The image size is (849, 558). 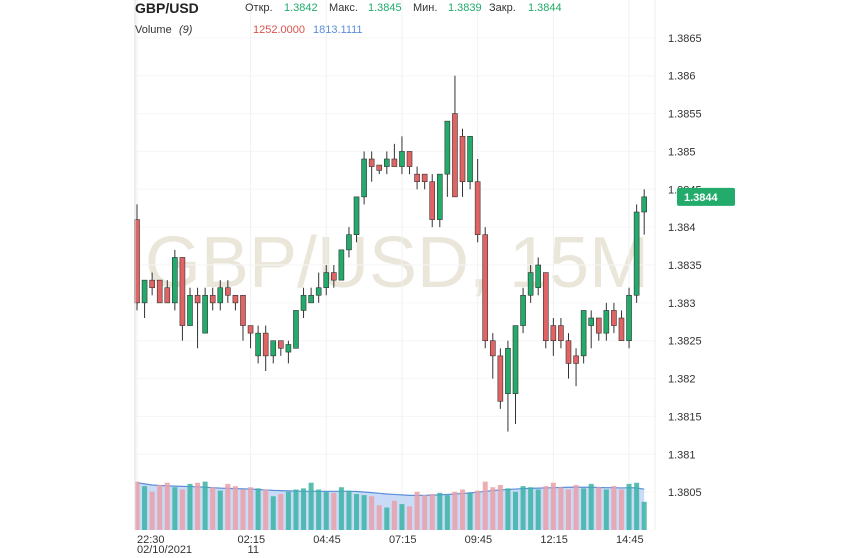 What do you see at coordinates (327, 540) in the screenshot?
I see `x-tick-label: 04:45` at bounding box center [327, 540].